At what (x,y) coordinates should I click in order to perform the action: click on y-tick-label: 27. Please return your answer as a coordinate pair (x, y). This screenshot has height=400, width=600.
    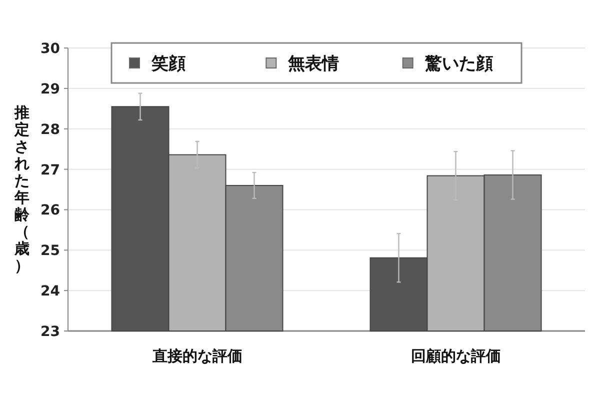
    Looking at the image, I should click on (50, 170).